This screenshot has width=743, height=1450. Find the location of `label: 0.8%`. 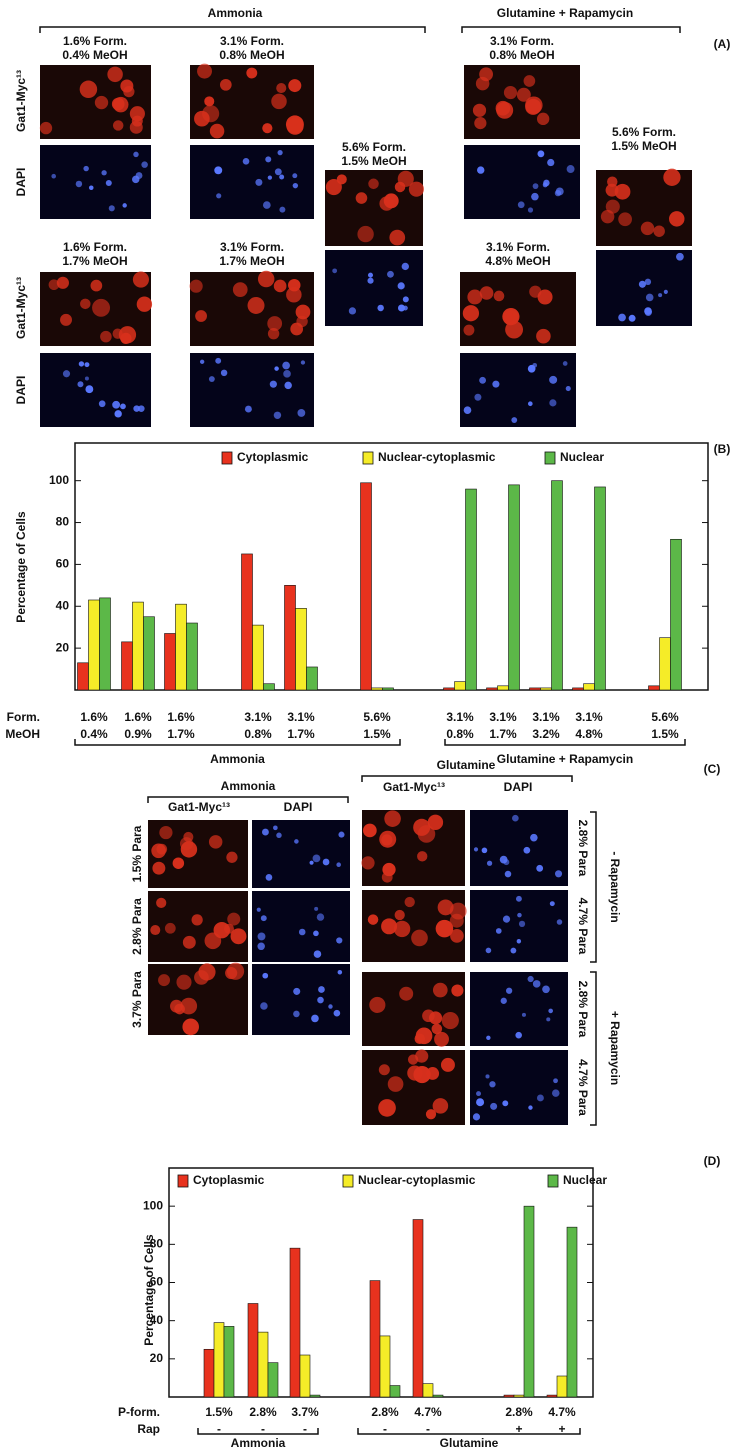

label: 0.8% is located at coordinates (258, 734).